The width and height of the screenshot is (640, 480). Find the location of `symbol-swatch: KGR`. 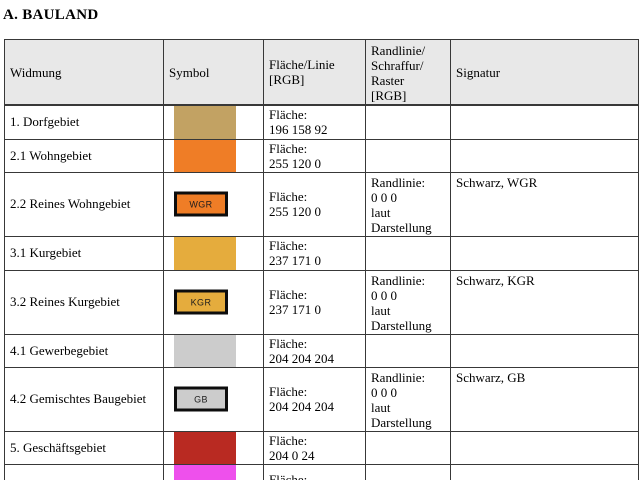

symbol-swatch: KGR is located at coordinates (201, 302).